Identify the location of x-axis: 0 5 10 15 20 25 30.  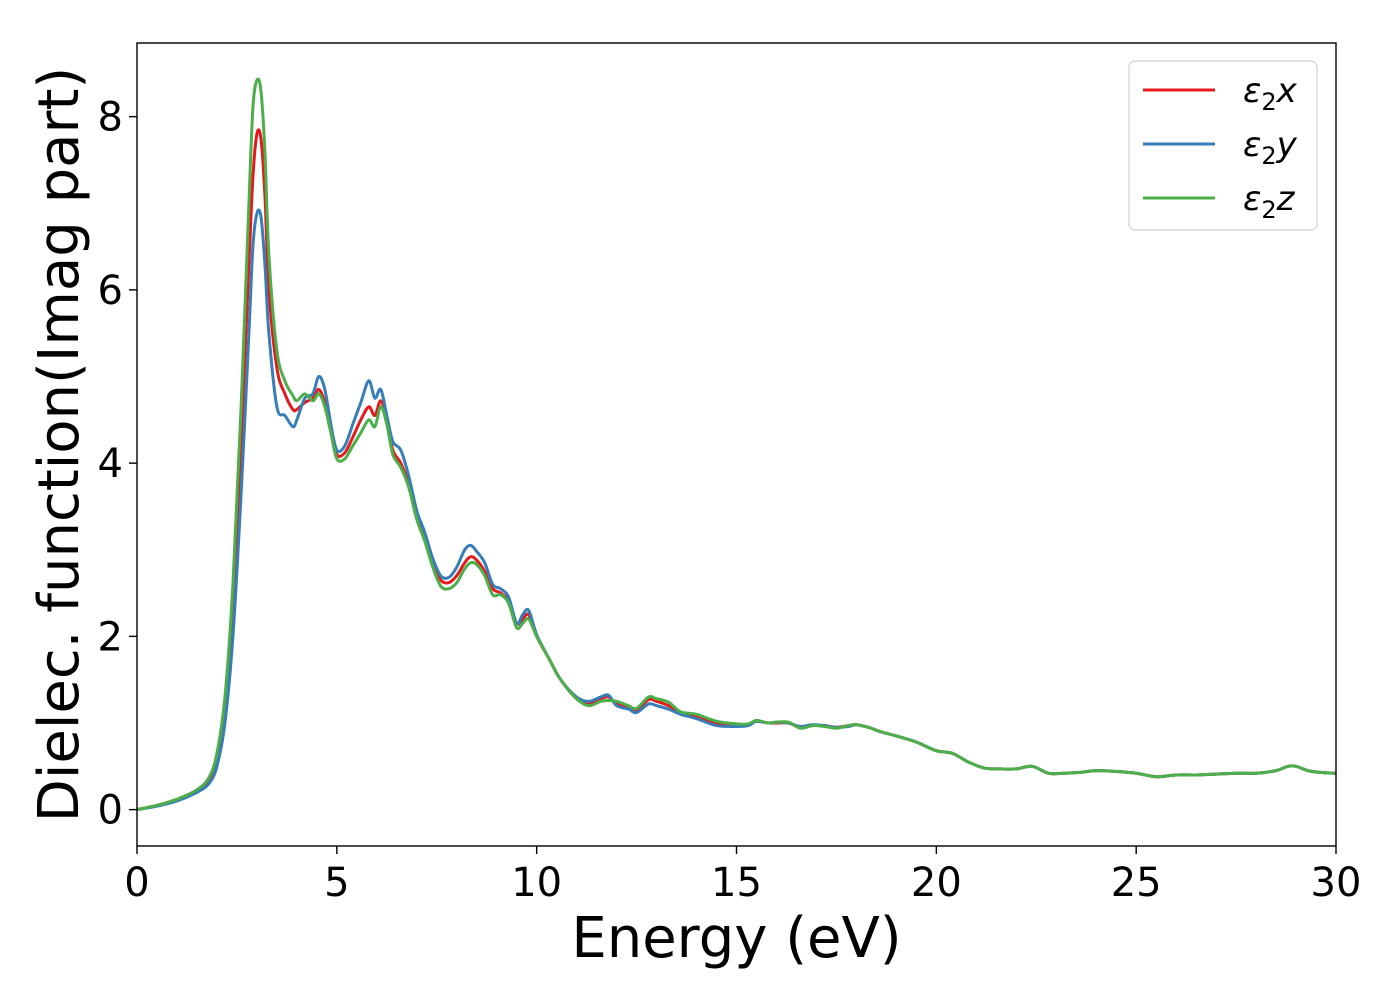
(742, 876).